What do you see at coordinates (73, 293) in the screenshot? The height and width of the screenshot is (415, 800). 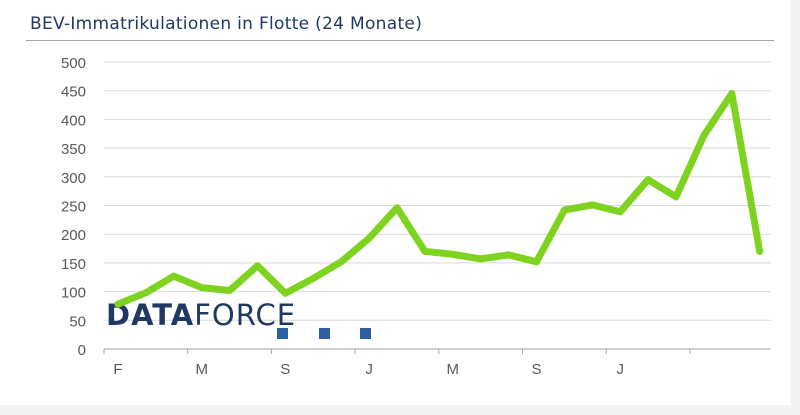 I see `y-tick-label: 100` at bounding box center [73, 293].